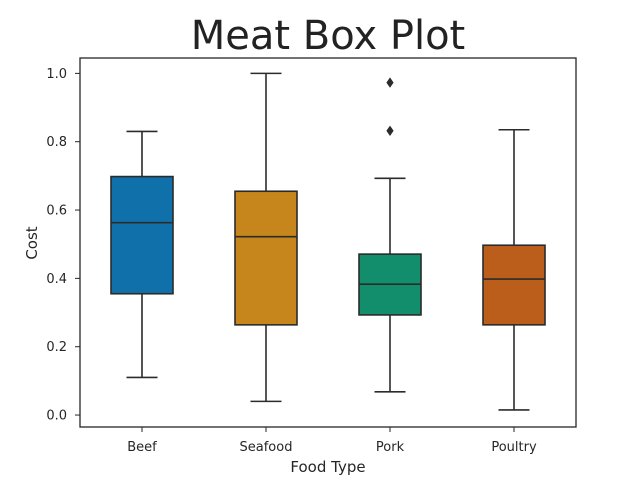 The height and width of the screenshot is (480, 640). I want to click on x-axis-ticks: Beef Seafood Pork Poultry, so click(332, 441).